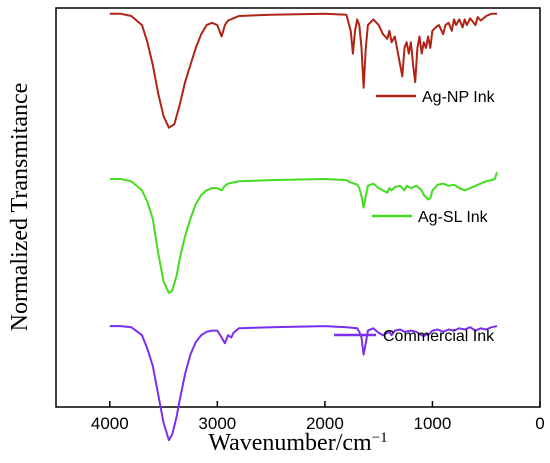 This screenshot has height=463, width=550. What do you see at coordinates (433, 423) in the screenshot?
I see `x-tick-label: 1000` at bounding box center [433, 423].